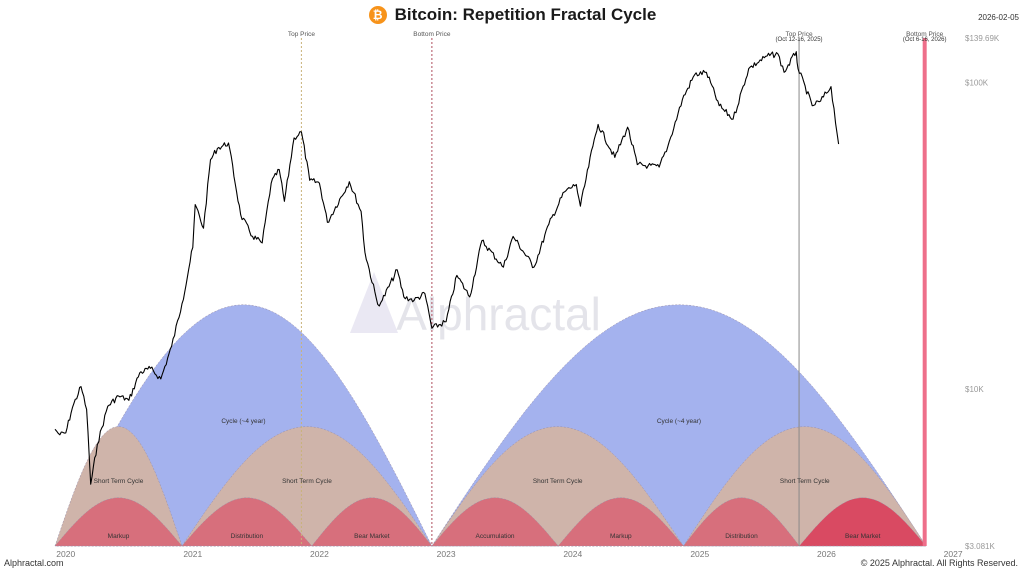 The image size is (1025, 575). I want to click on source-link: Alphractal.com, so click(34, 563).